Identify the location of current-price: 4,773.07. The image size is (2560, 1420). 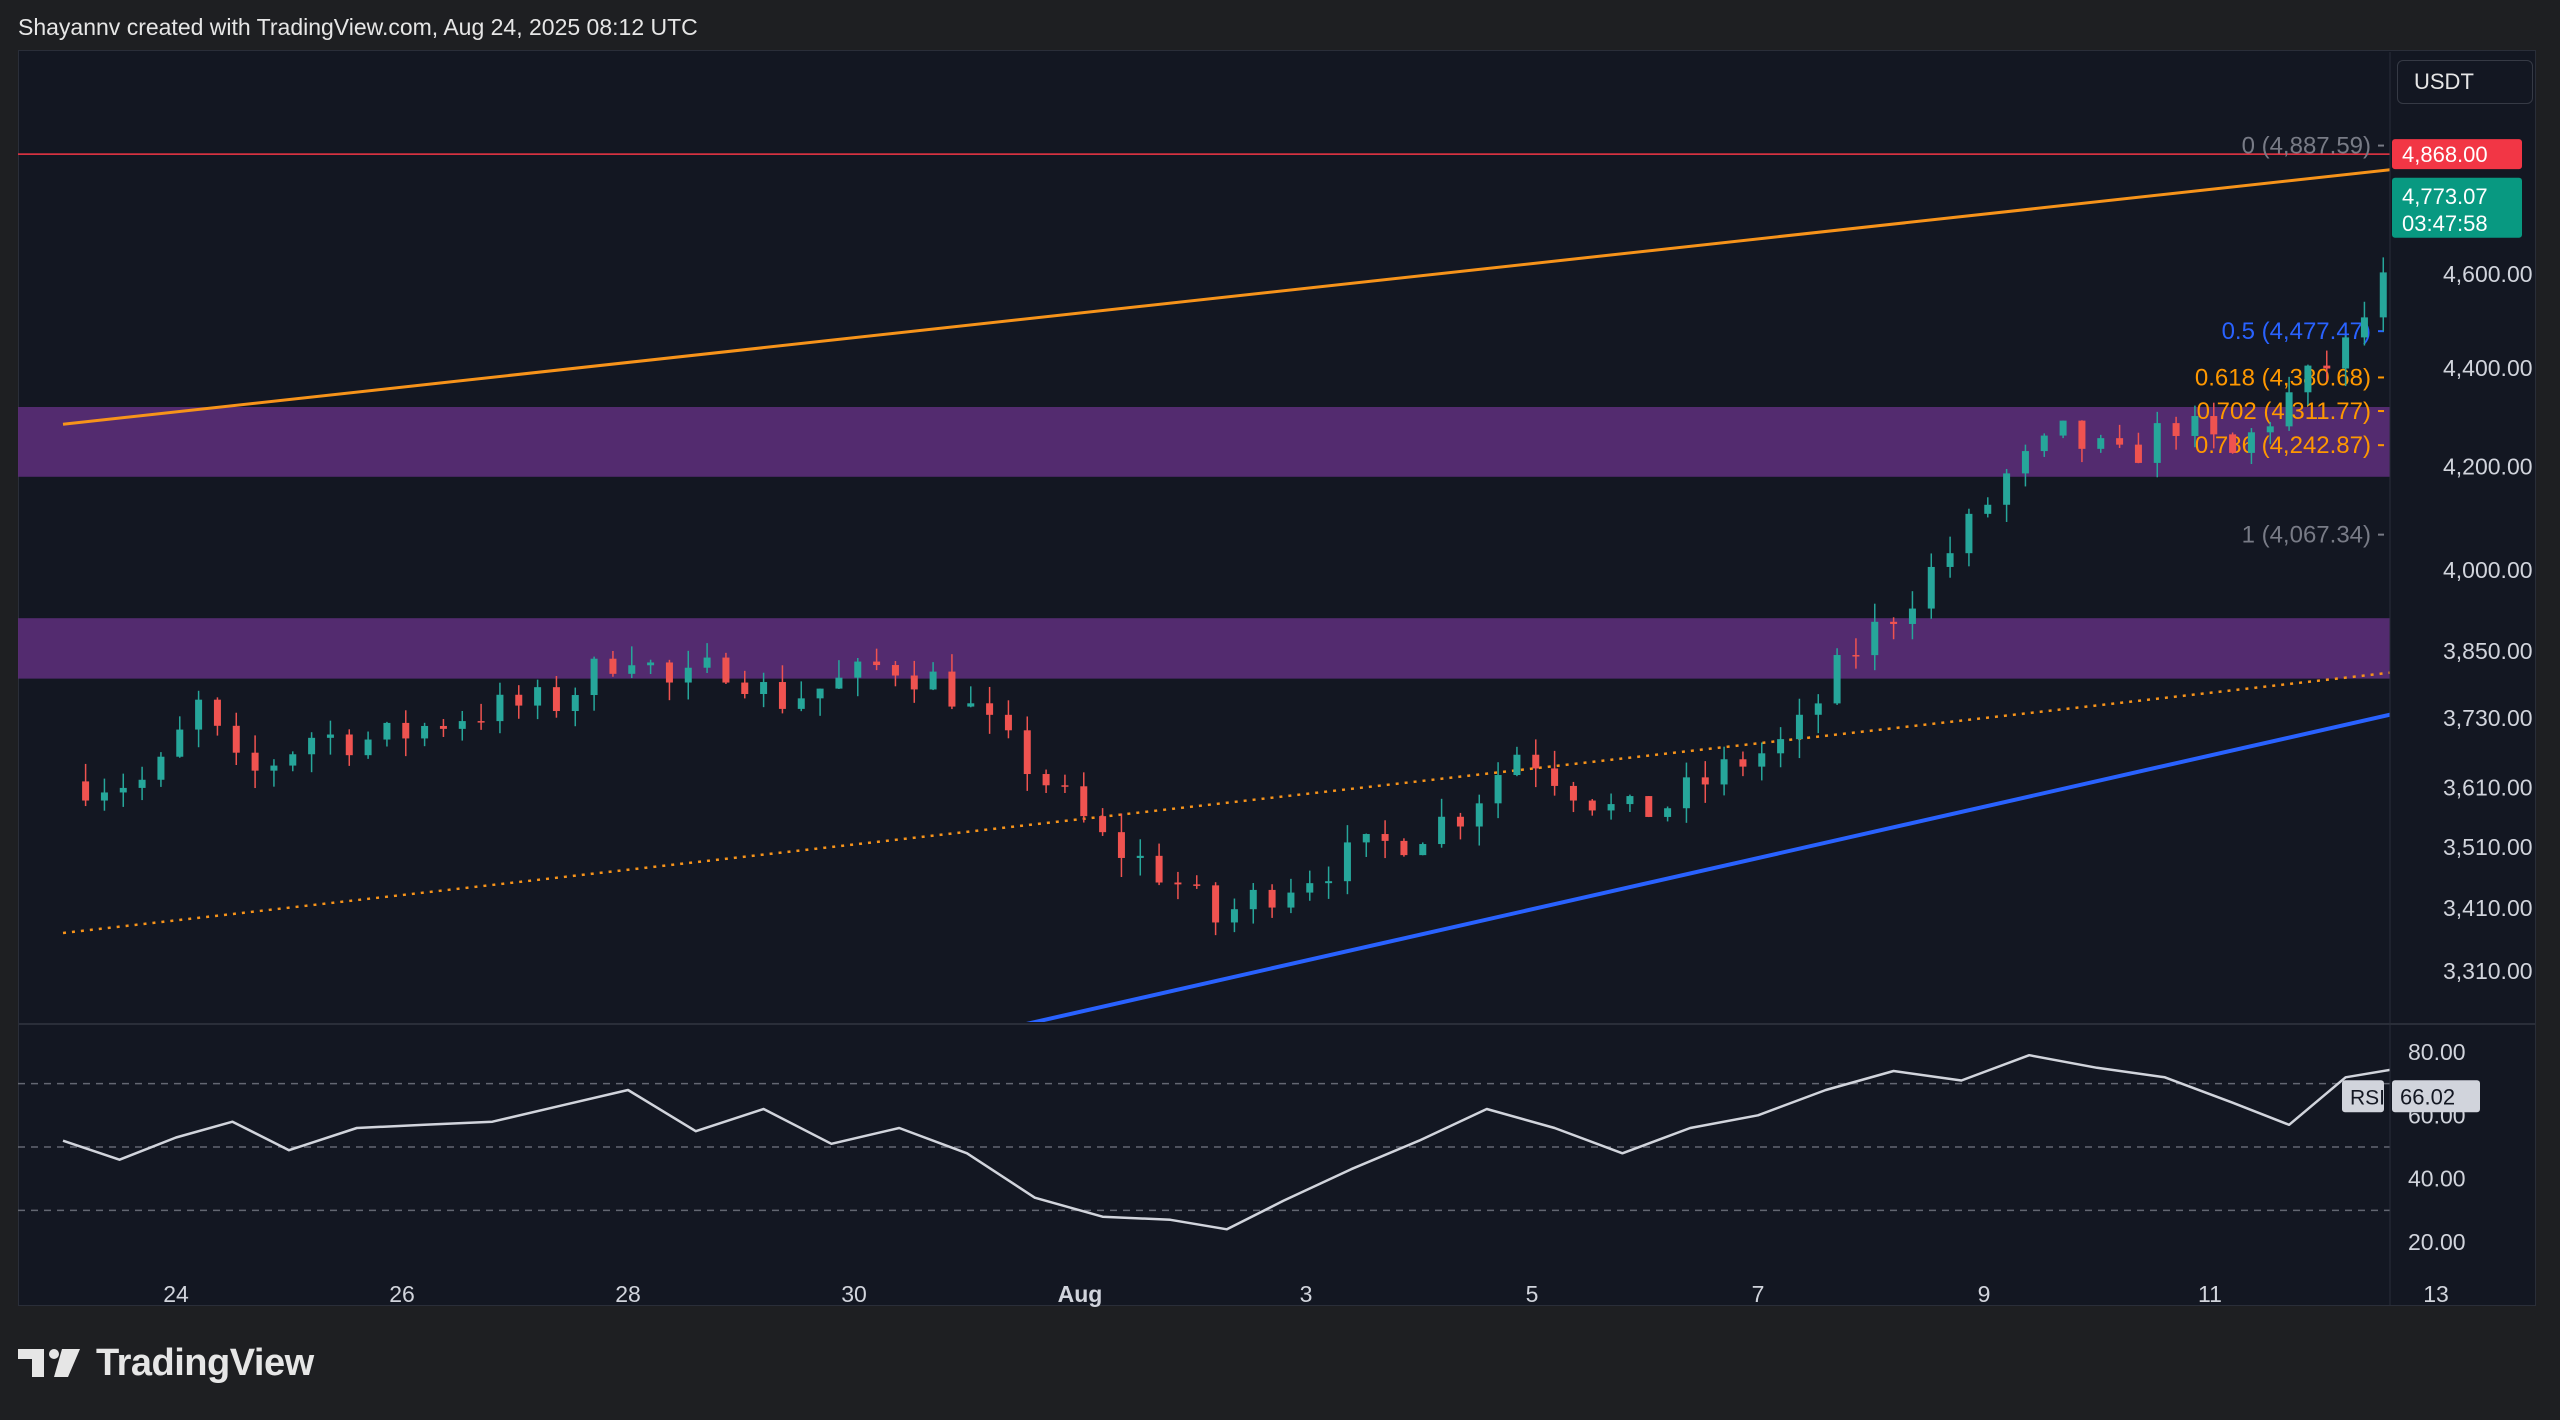
(2445, 196).